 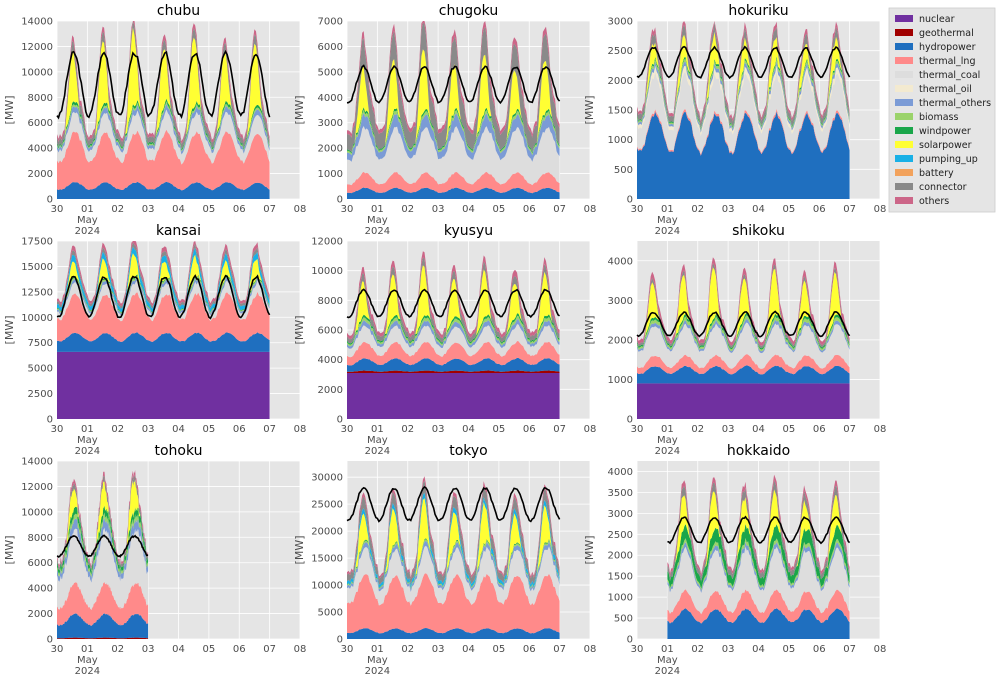 I want to click on legend-label-thermal_others: thermal_others, so click(x=955, y=103).